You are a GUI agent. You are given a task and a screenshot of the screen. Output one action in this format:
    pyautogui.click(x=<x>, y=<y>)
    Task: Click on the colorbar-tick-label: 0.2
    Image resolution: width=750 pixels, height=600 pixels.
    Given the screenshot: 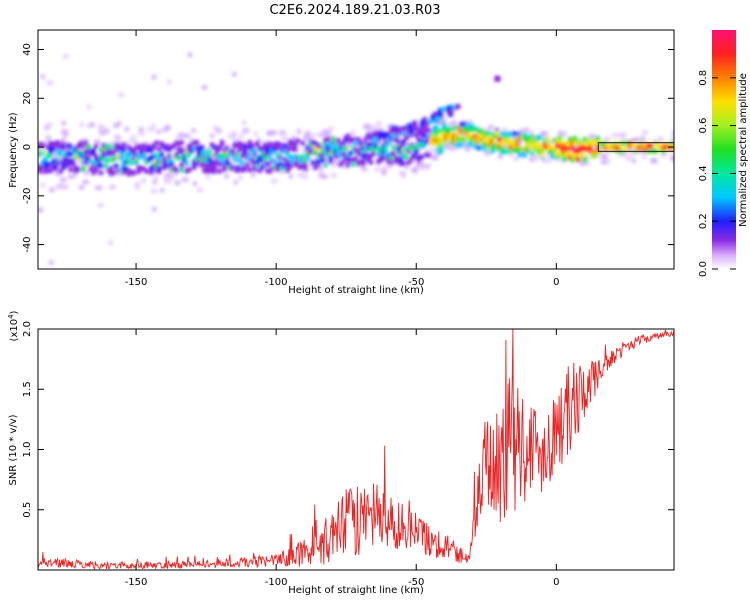 What is the action you would take?
    pyautogui.click(x=703, y=221)
    